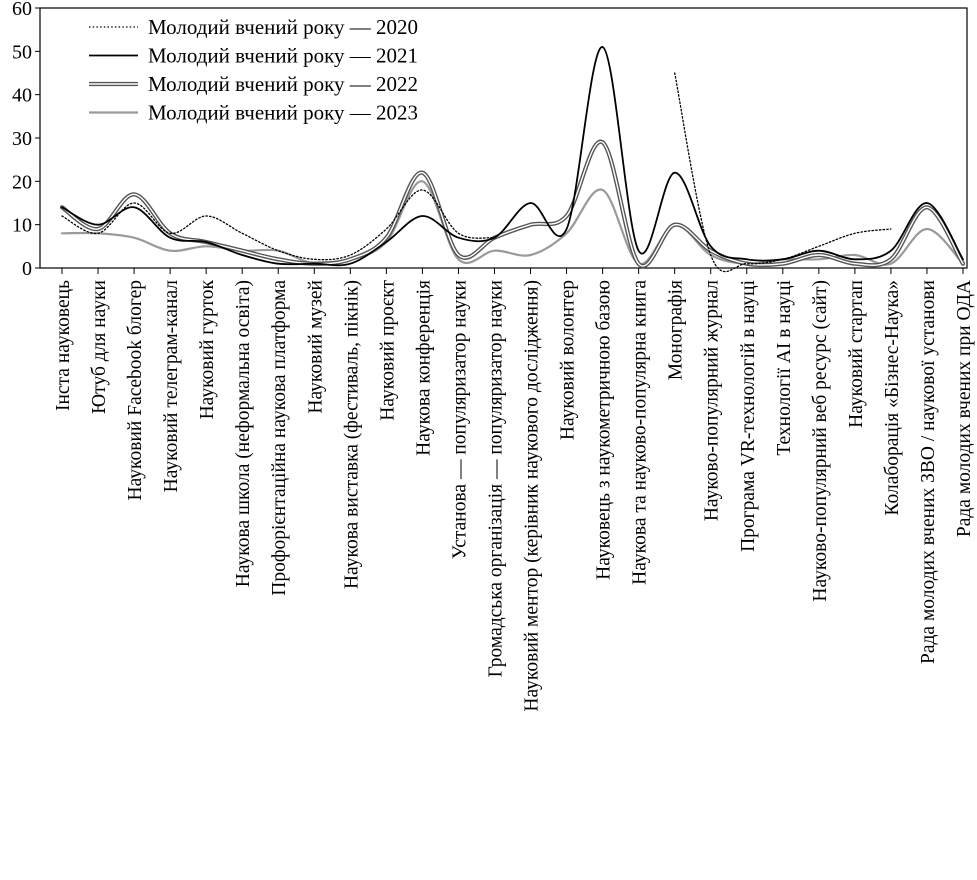 Image resolution: width=977 pixels, height=880 pixels. I want to click on x-category-label: Науковець з наукометричною базою, so click(604, 430).